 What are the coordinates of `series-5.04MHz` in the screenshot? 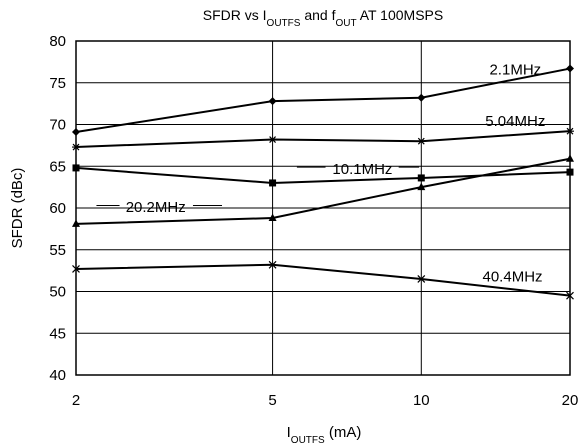 It's located at (323, 139).